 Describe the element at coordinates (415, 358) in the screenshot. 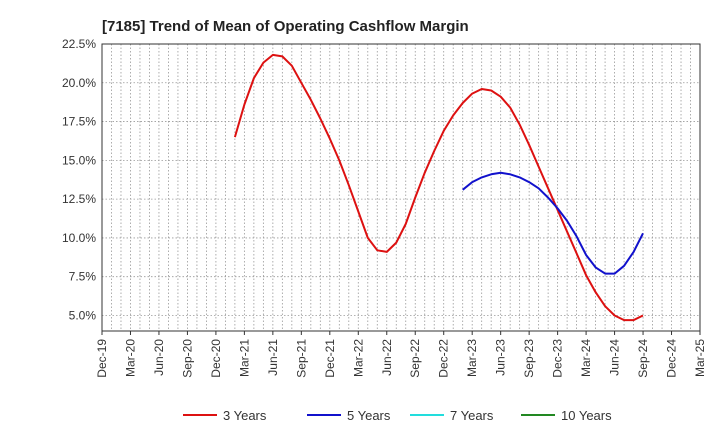

I see `x-tick-label: Sep-22` at that location.